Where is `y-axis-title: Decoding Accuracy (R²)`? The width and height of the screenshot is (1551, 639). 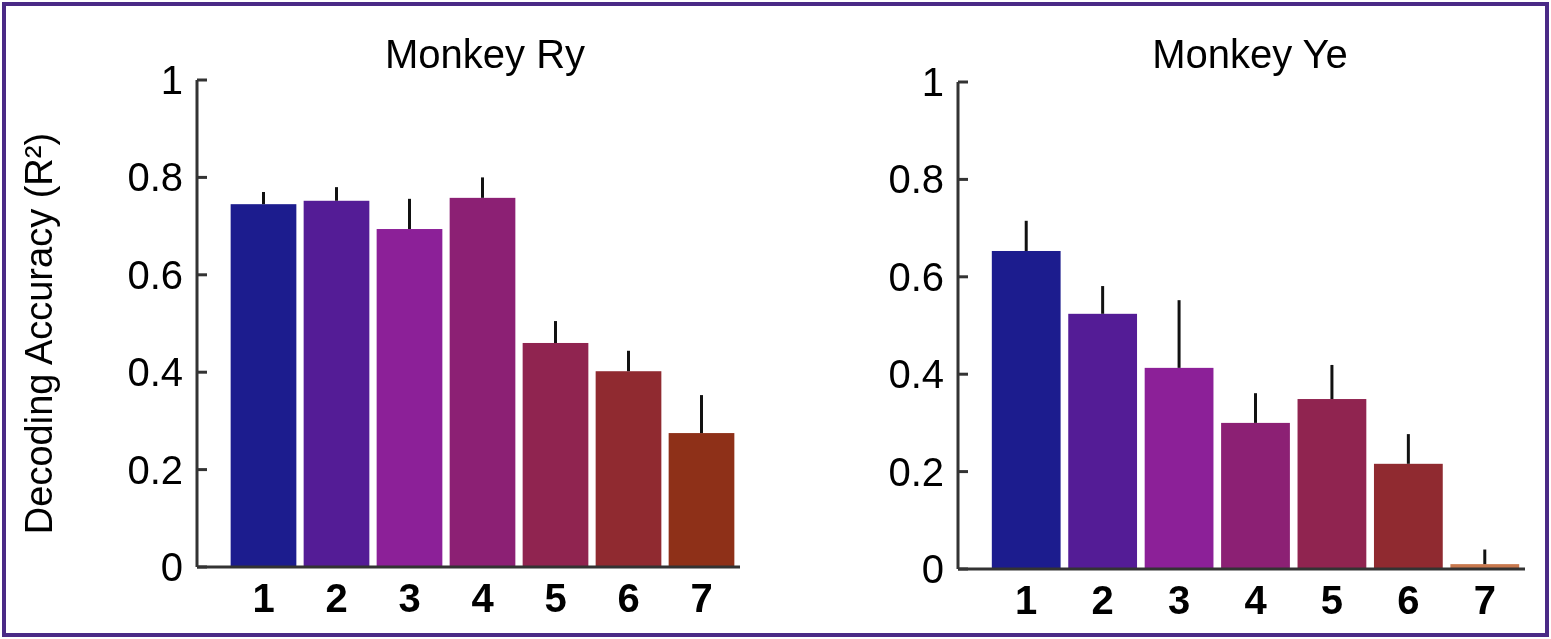 y-axis-title: Decoding Accuracy (R²) is located at coordinates (39, 333).